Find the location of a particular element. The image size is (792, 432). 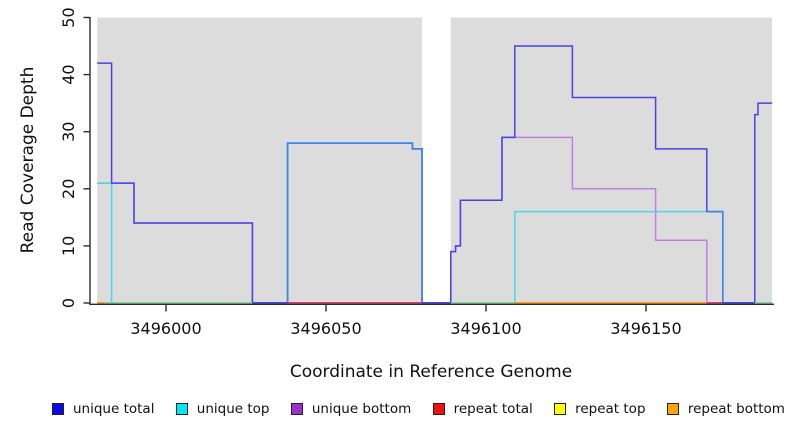

legend-label: unique top is located at coordinates (233, 409).